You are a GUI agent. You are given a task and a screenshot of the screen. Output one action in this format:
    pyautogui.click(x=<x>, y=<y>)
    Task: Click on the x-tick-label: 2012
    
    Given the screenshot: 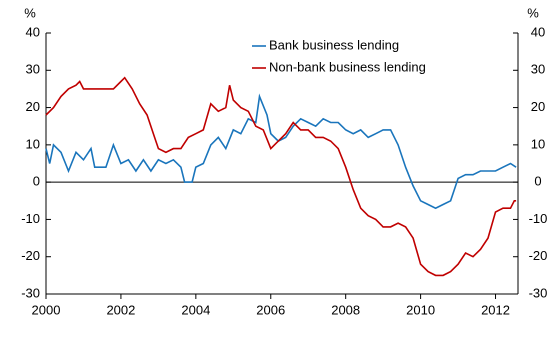 What is the action you would take?
    pyautogui.click(x=495, y=309)
    